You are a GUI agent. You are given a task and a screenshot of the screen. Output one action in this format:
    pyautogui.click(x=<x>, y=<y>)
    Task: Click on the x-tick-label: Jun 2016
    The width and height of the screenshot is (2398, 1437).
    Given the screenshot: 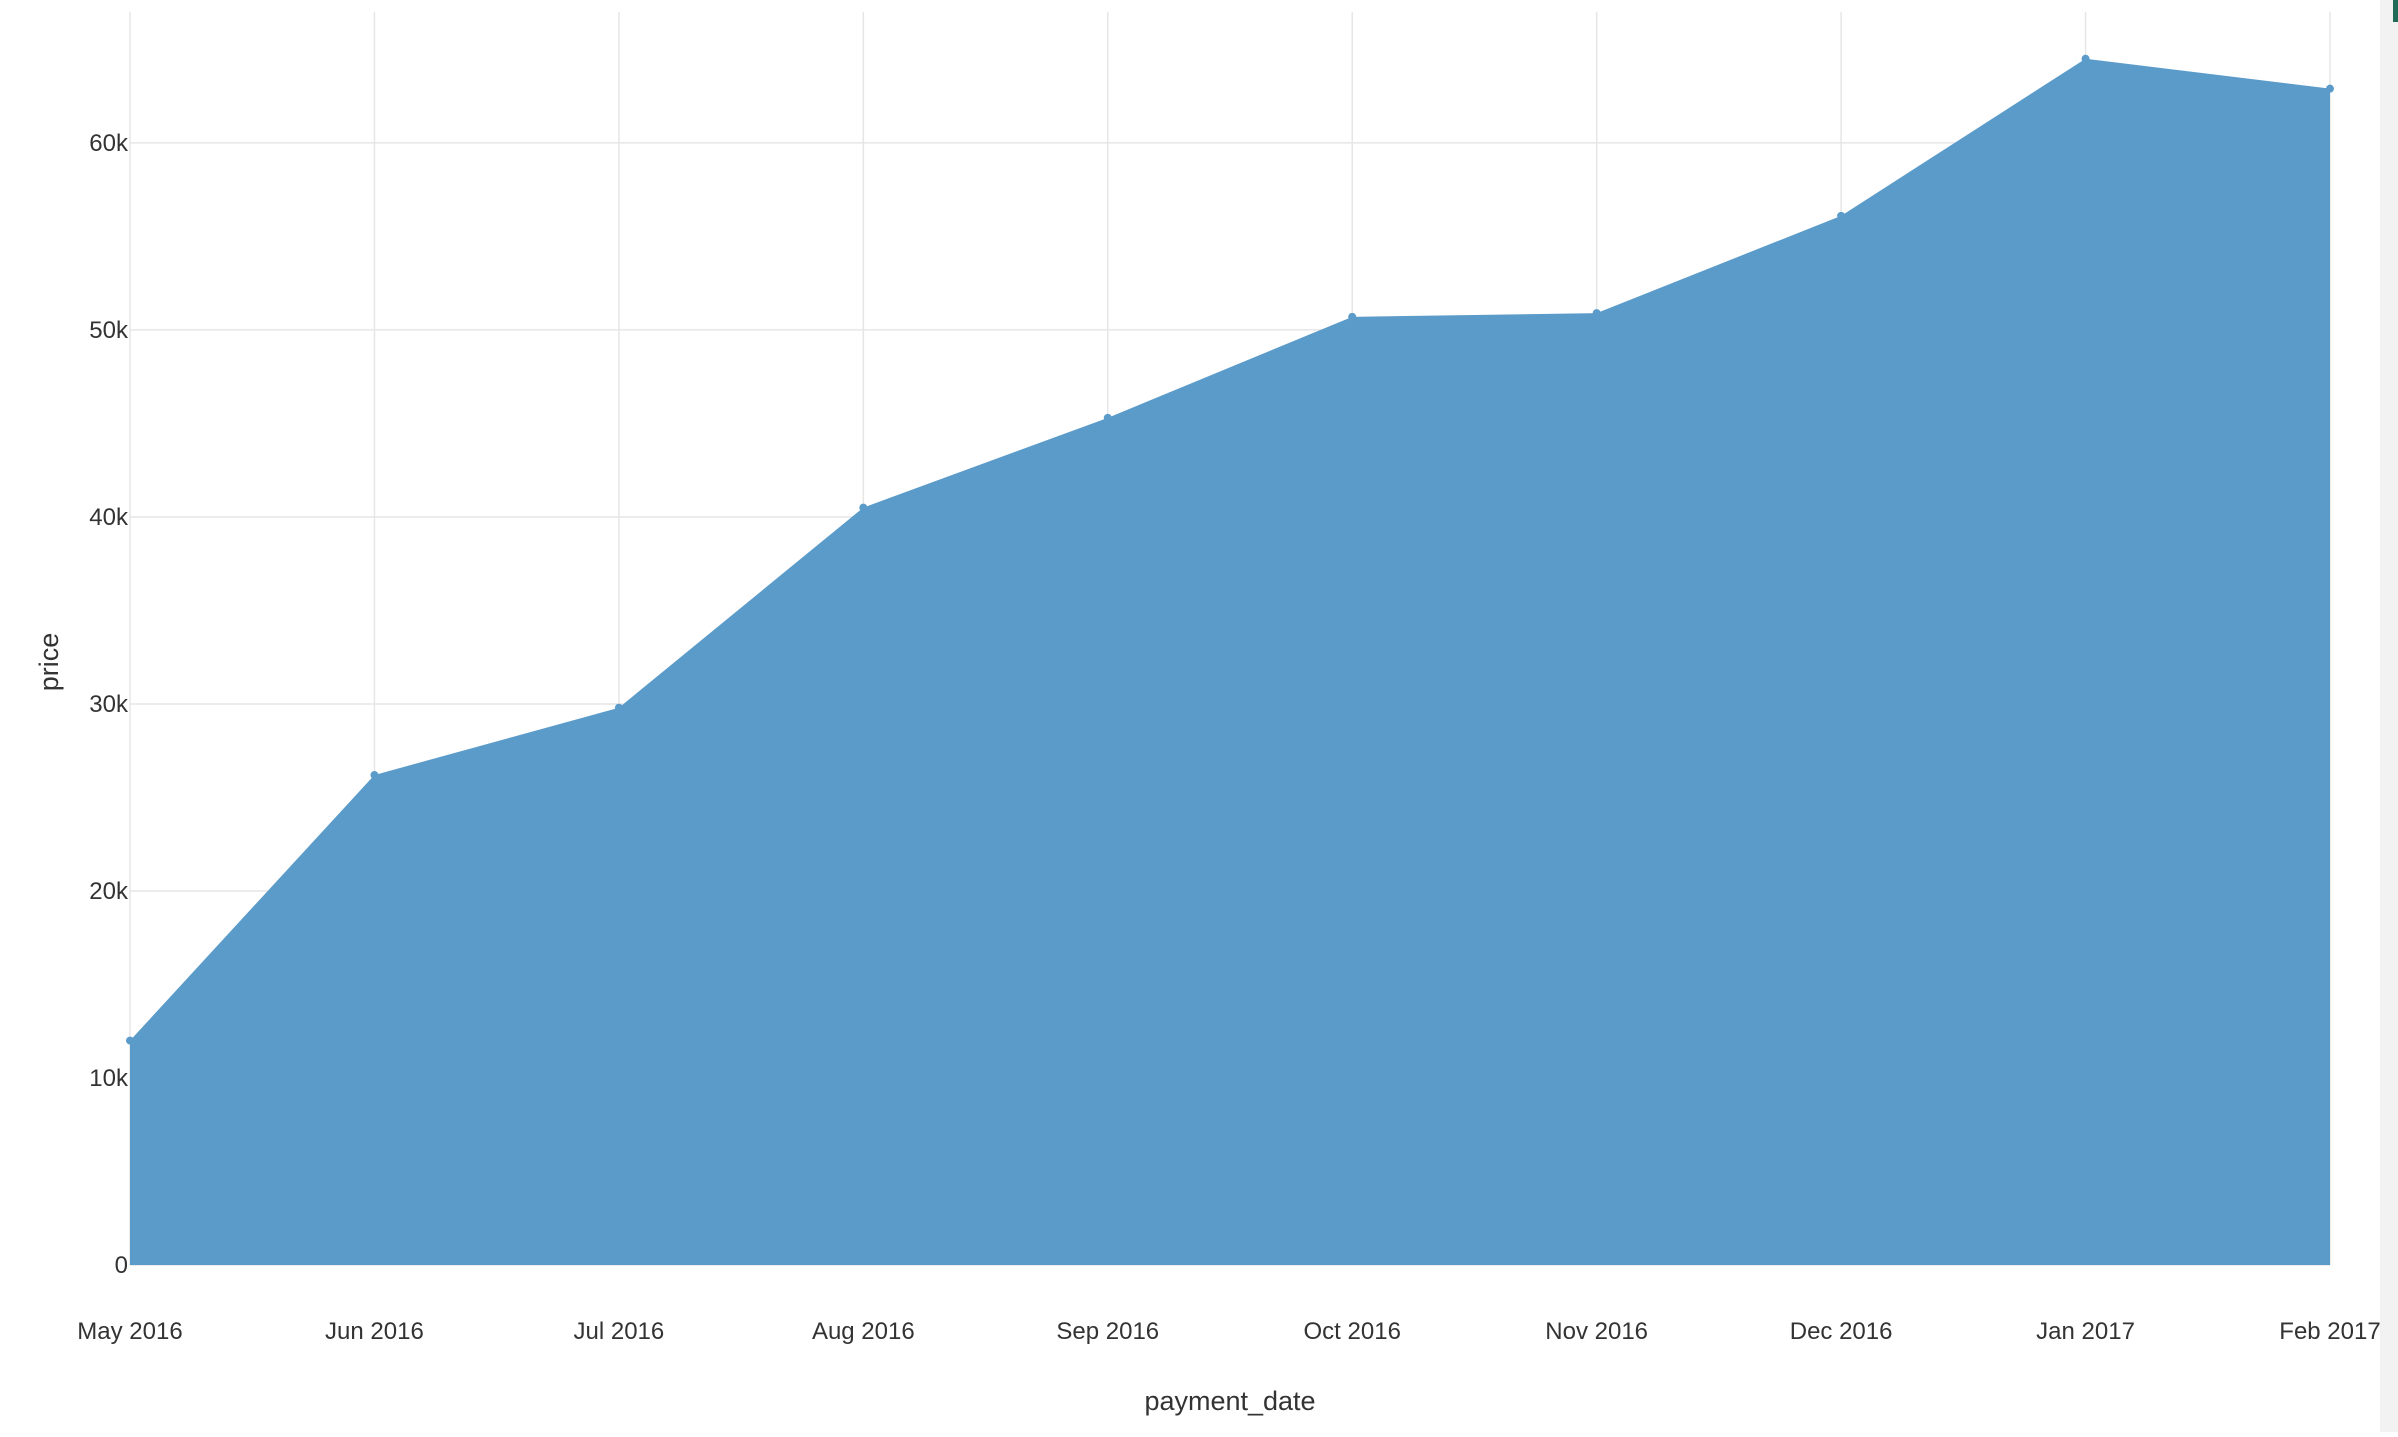 What is the action you would take?
    pyautogui.click(x=374, y=1331)
    